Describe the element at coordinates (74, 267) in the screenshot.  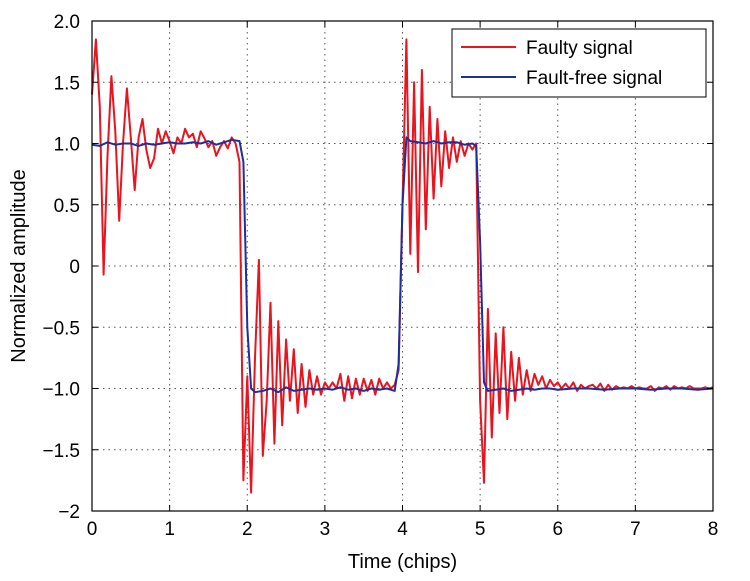
I see `y-tick-label: 0` at that location.